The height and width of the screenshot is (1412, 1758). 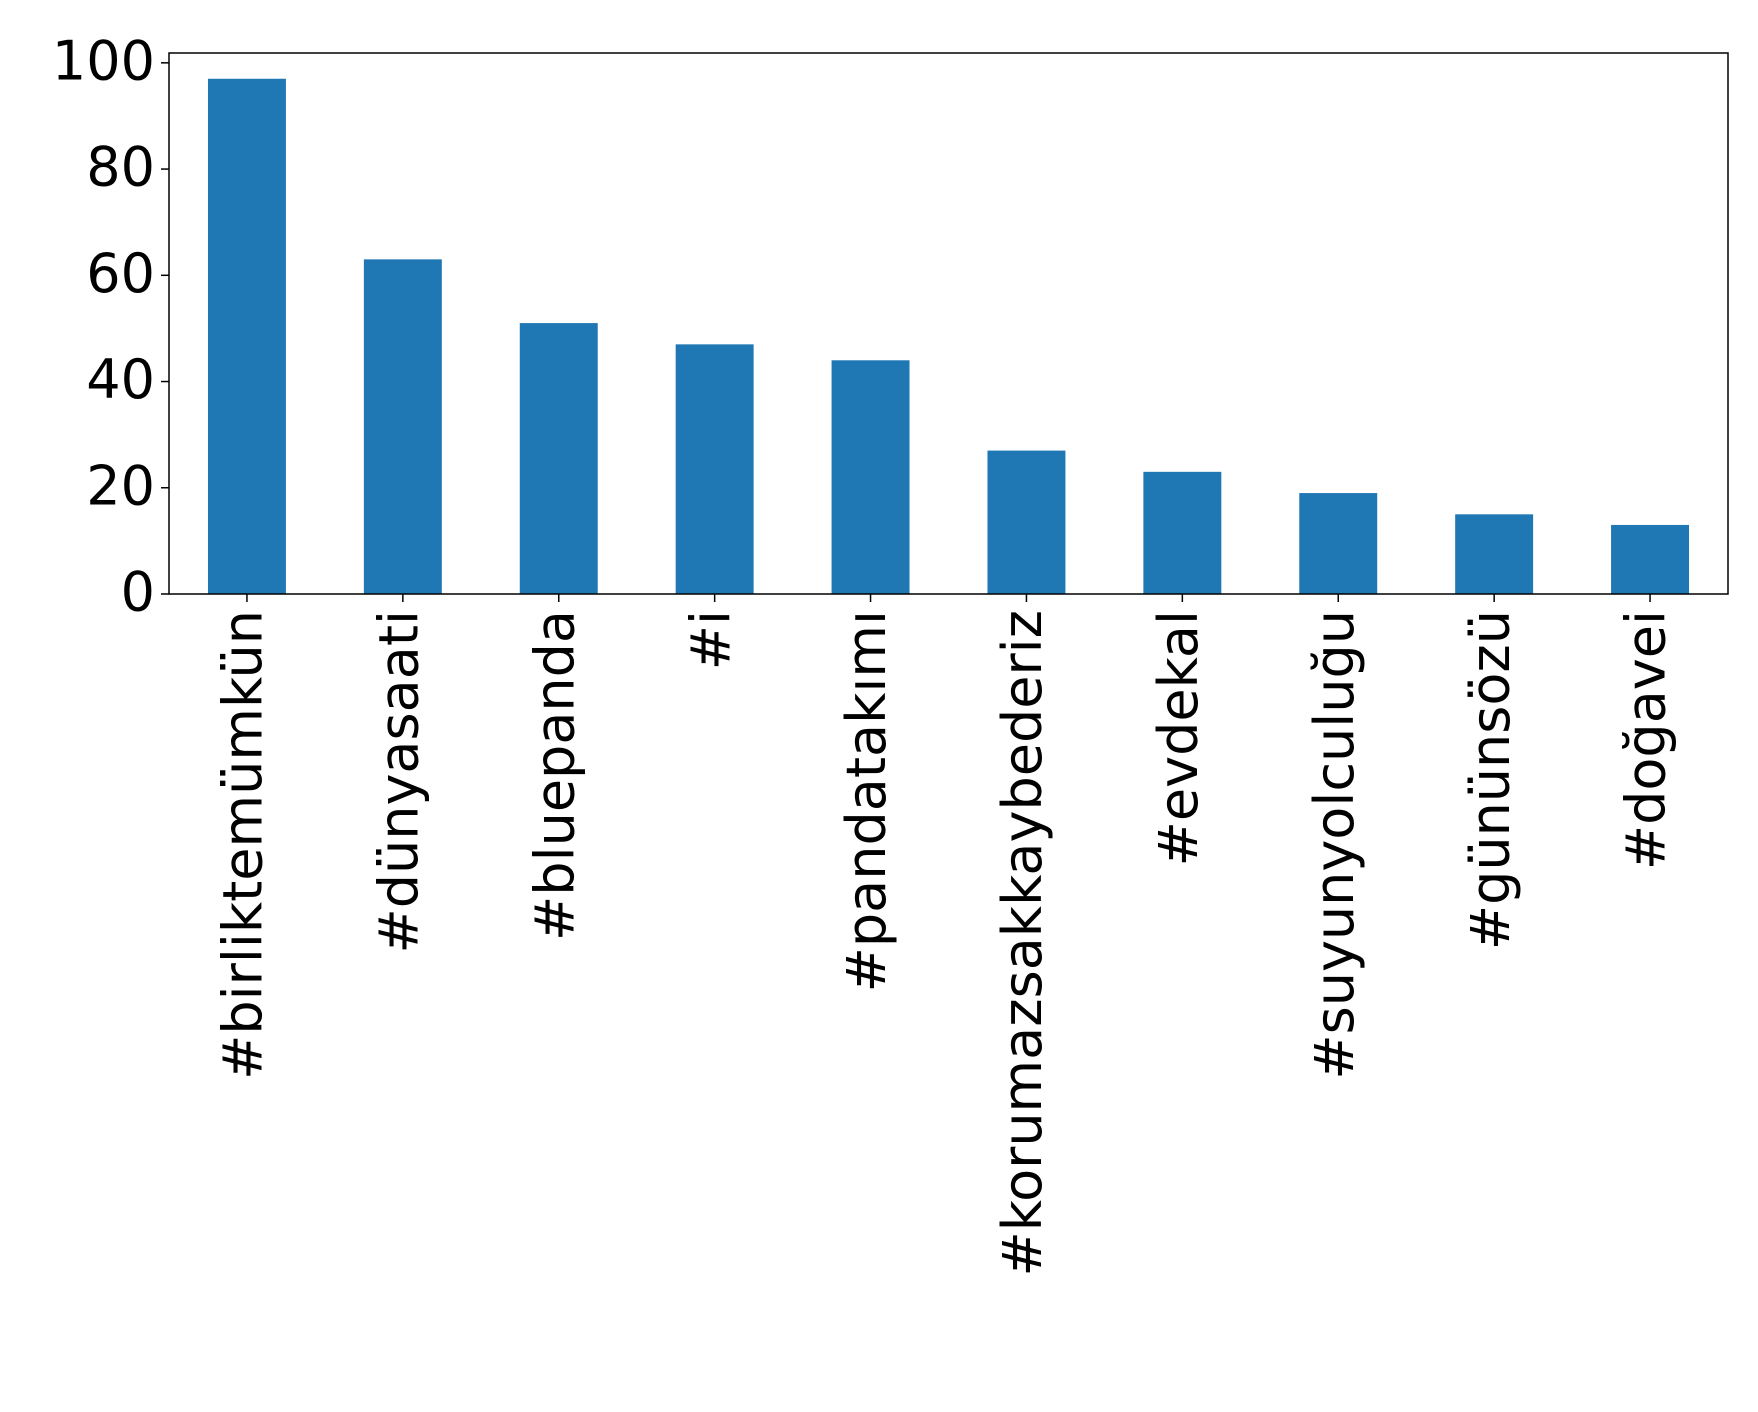 What do you see at coordinates (138, 592) in the screenshot?
I see `y-tick-label: 0` at bounding box center [138, 592].